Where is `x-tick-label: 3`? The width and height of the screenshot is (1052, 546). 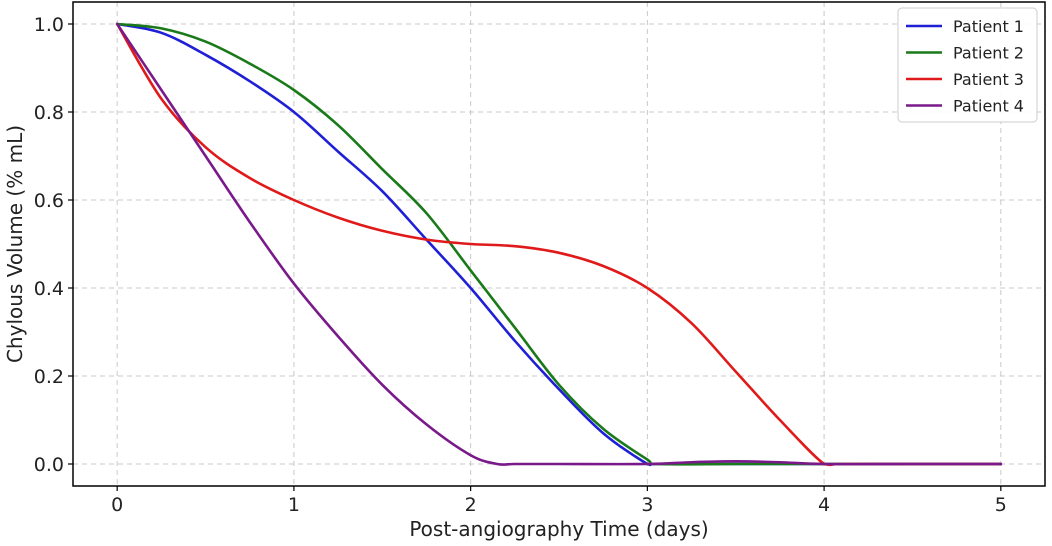 x-tick-label: 3 is located at coordinates (647, 505).